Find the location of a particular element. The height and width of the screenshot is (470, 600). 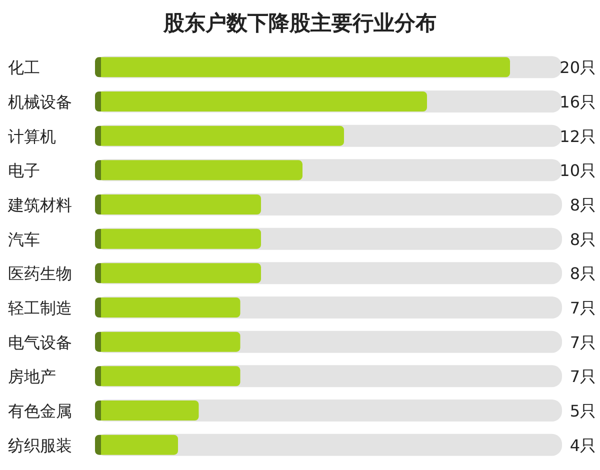

data-label: 16只 is located at coordinates (578, 102).